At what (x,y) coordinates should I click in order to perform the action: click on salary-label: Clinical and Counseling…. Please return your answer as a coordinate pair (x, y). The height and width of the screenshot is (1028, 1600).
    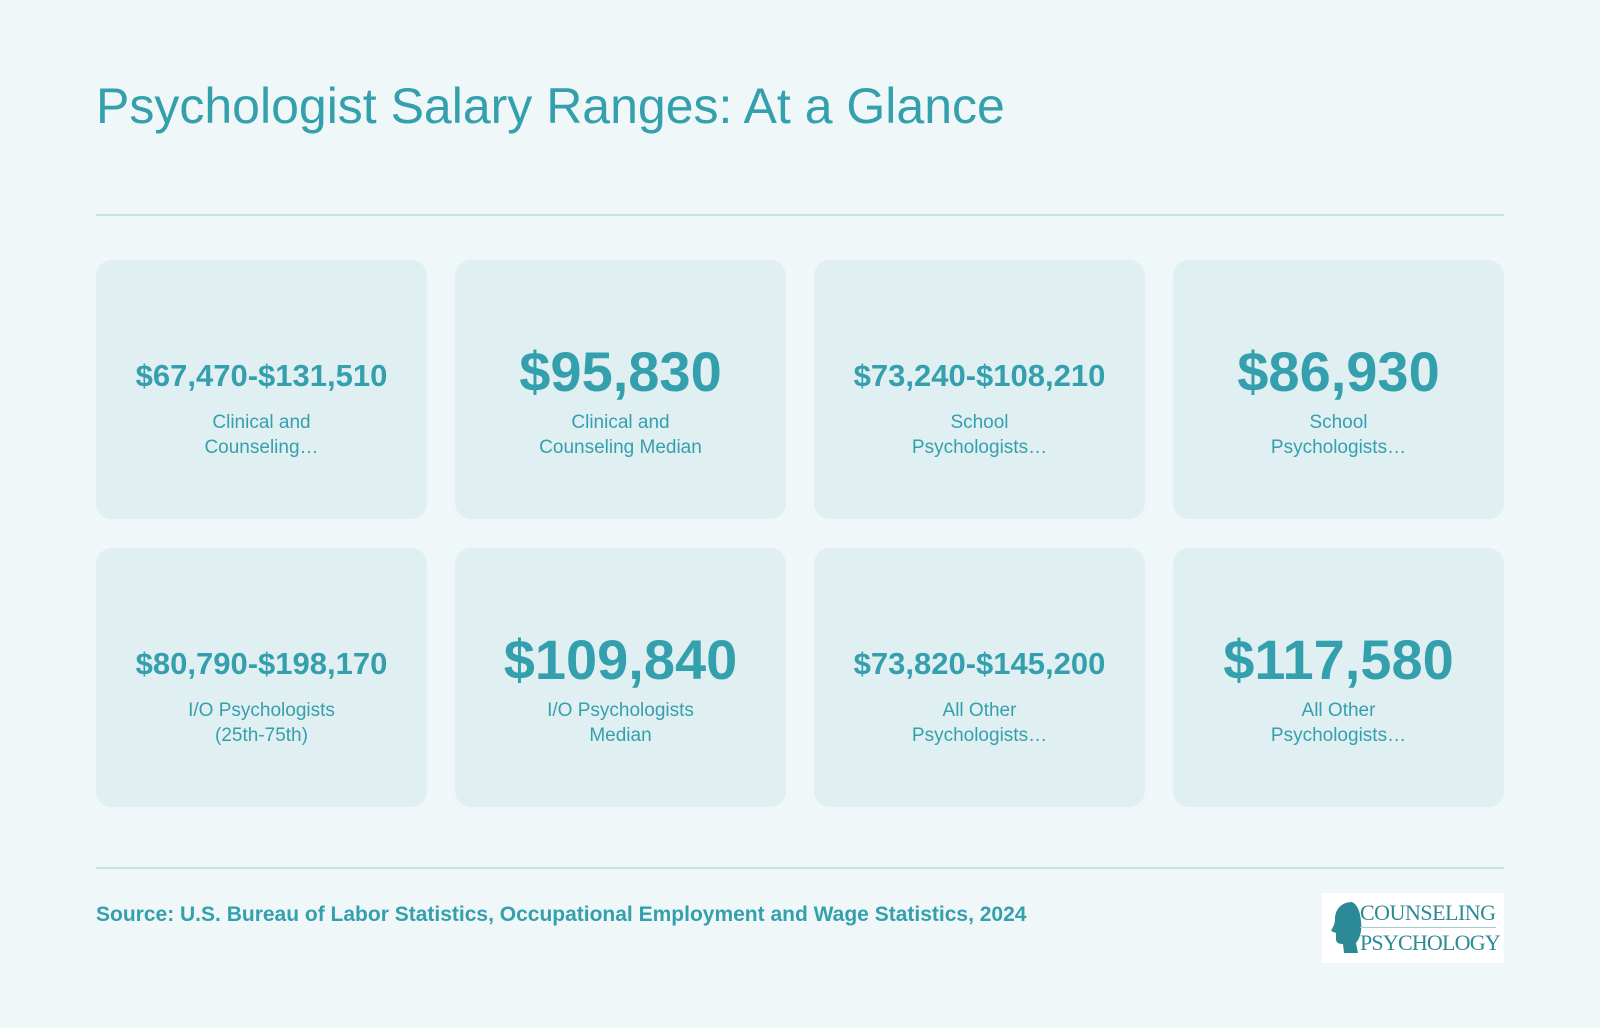
    Looking at the image, I should click on (261, 435).